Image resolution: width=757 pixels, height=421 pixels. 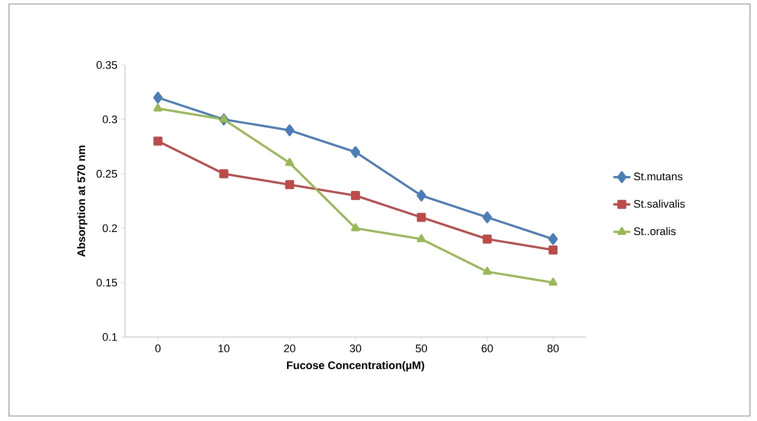 What do you see at coordinates (655, 231) in the screenshot?
I see `legend-label: St..oralis` at bounding box center [655, 231].